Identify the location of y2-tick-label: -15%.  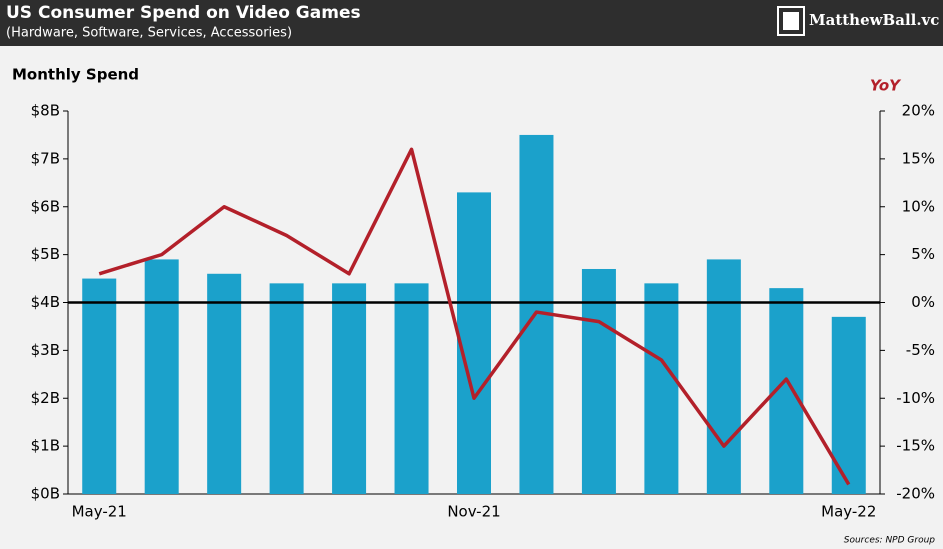
(915, 446).